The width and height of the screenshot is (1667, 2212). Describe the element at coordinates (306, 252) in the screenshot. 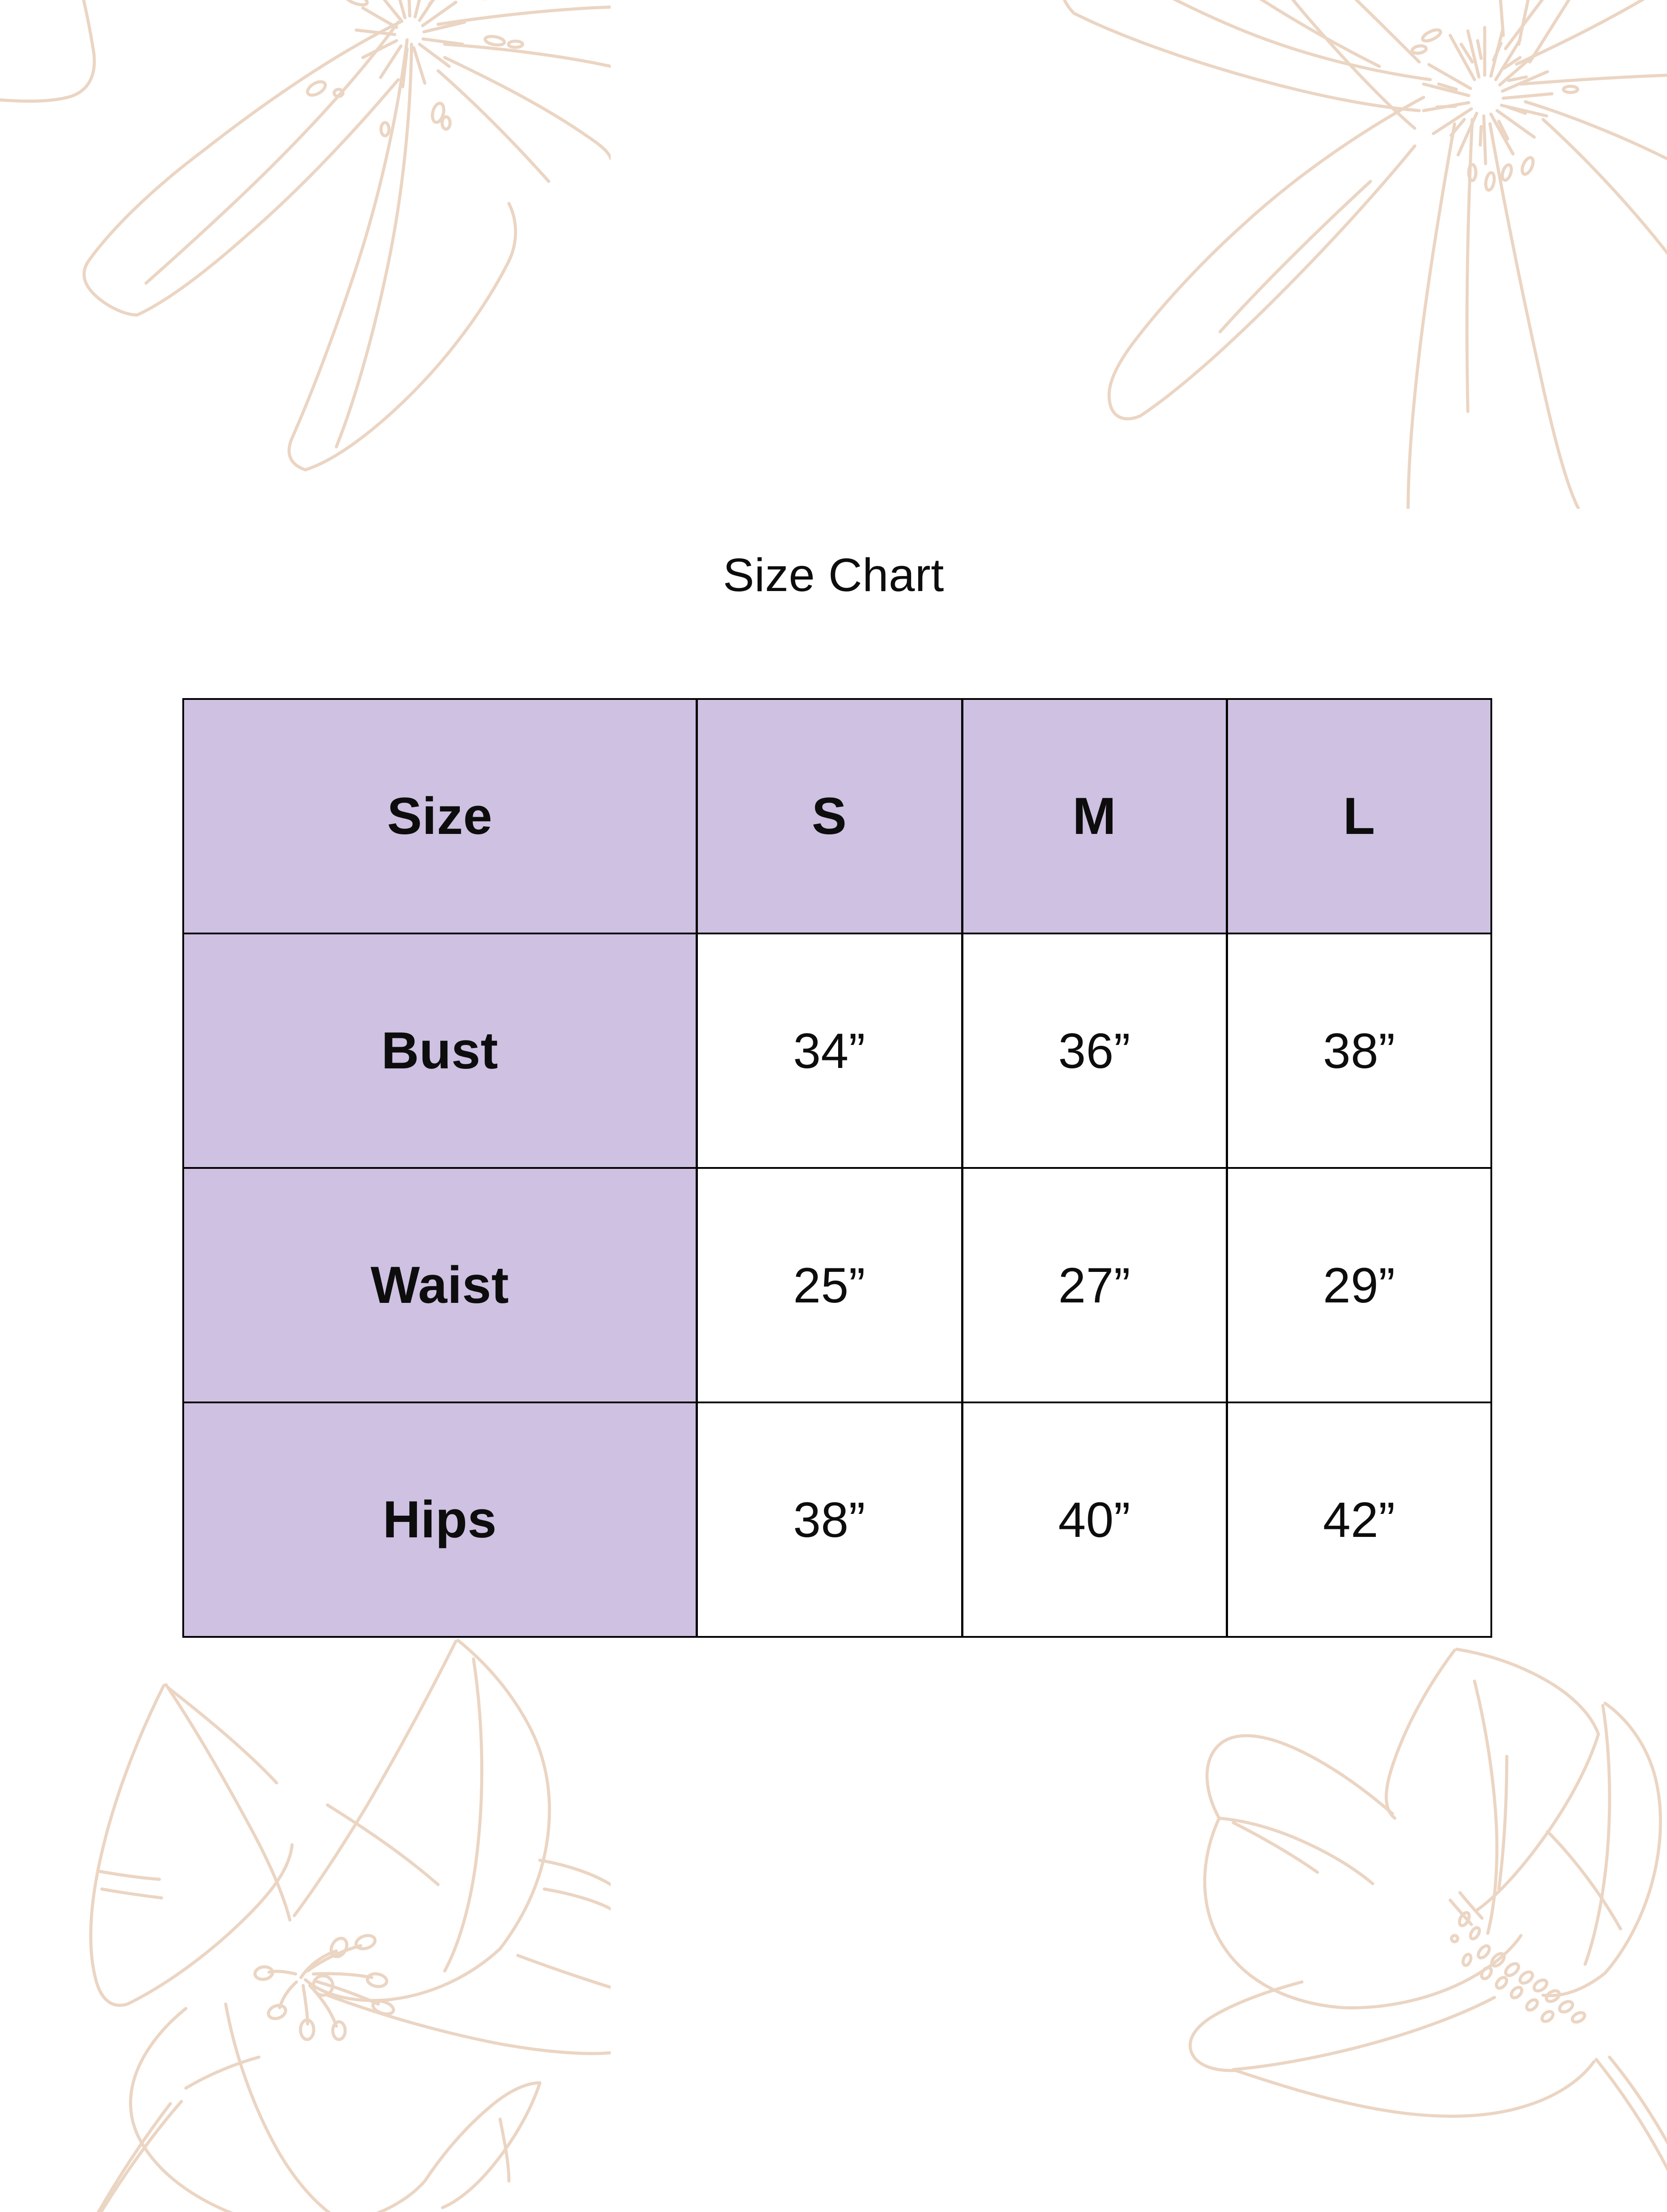

I see `floral-top-left` at that location.